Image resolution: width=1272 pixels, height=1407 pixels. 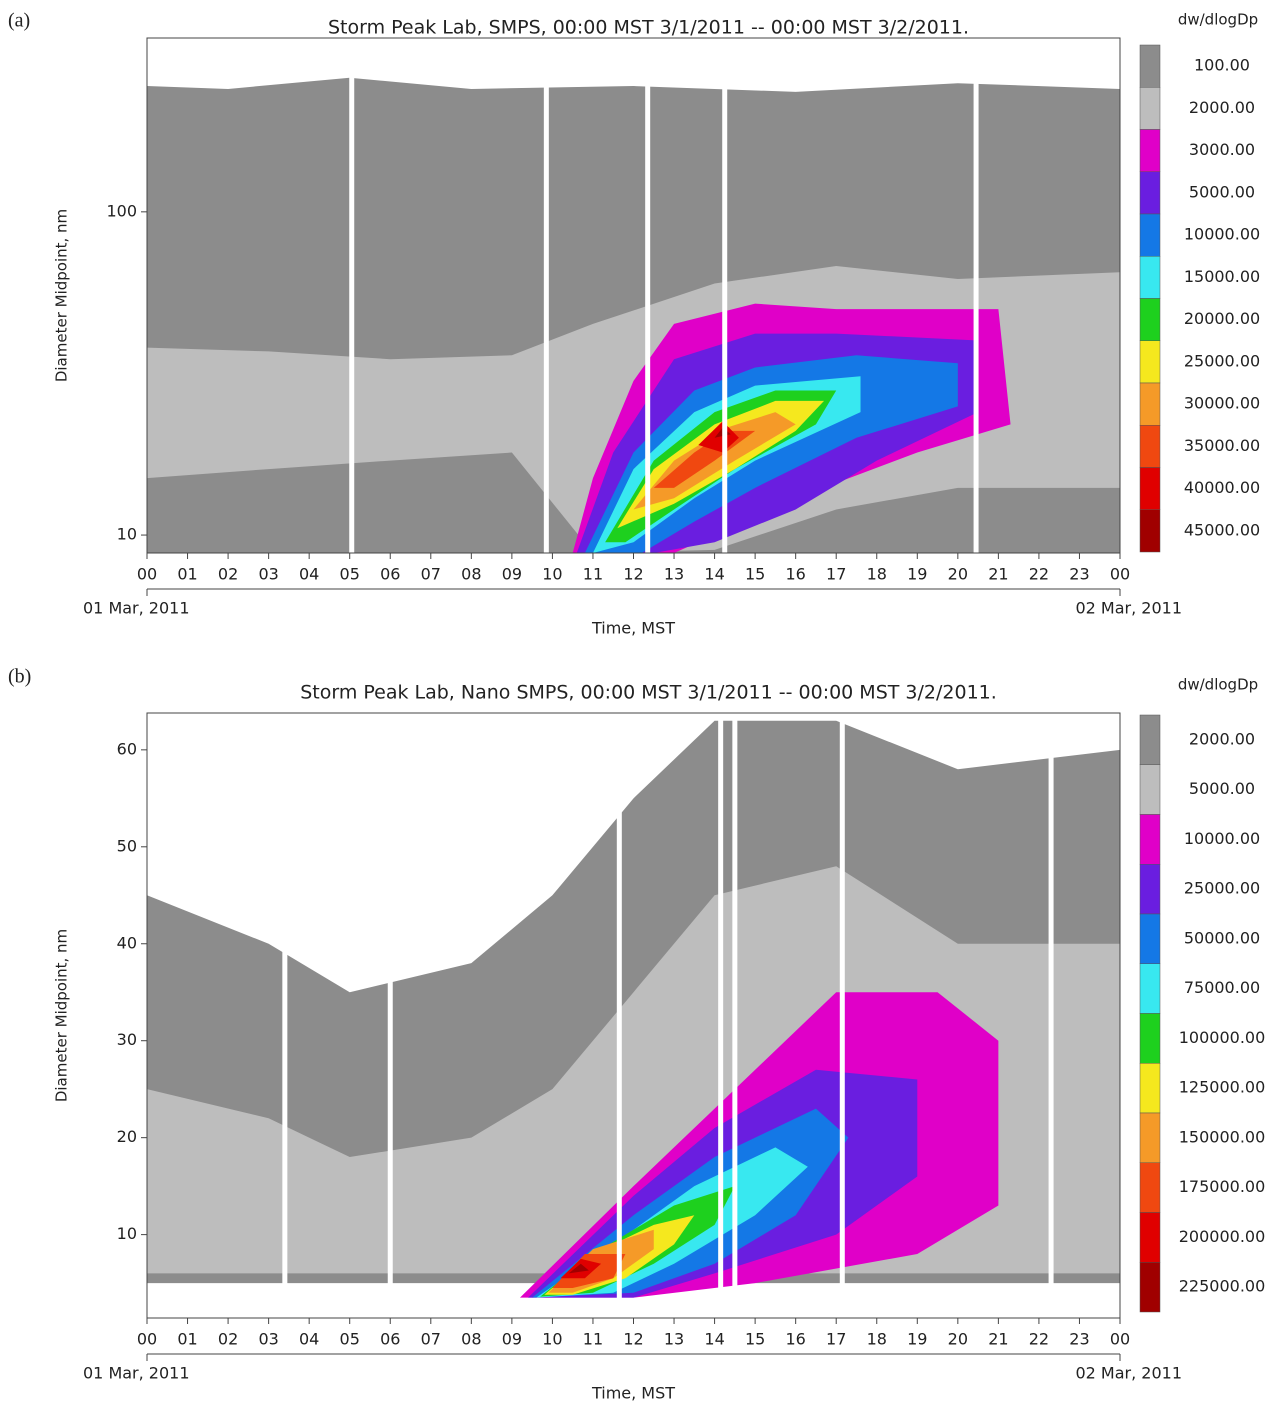 What do you see at coordinates (1222, 529) in the screenshot?
I see `colorbar-label: 45000.00` at bounding box center [1222, 529].